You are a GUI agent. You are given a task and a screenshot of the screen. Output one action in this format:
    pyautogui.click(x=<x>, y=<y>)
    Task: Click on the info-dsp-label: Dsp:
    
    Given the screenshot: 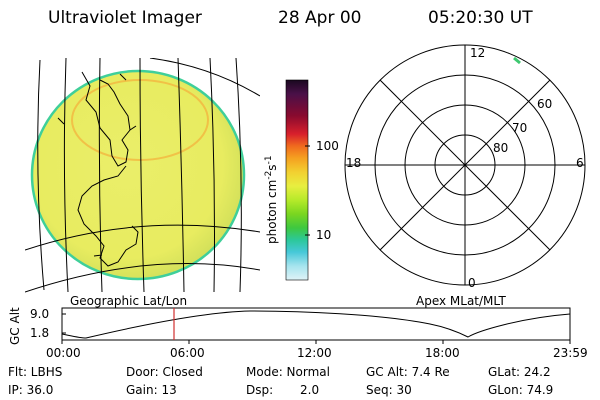 What is the action you would take?
    pyautogui.click(x=260, y=390)
    